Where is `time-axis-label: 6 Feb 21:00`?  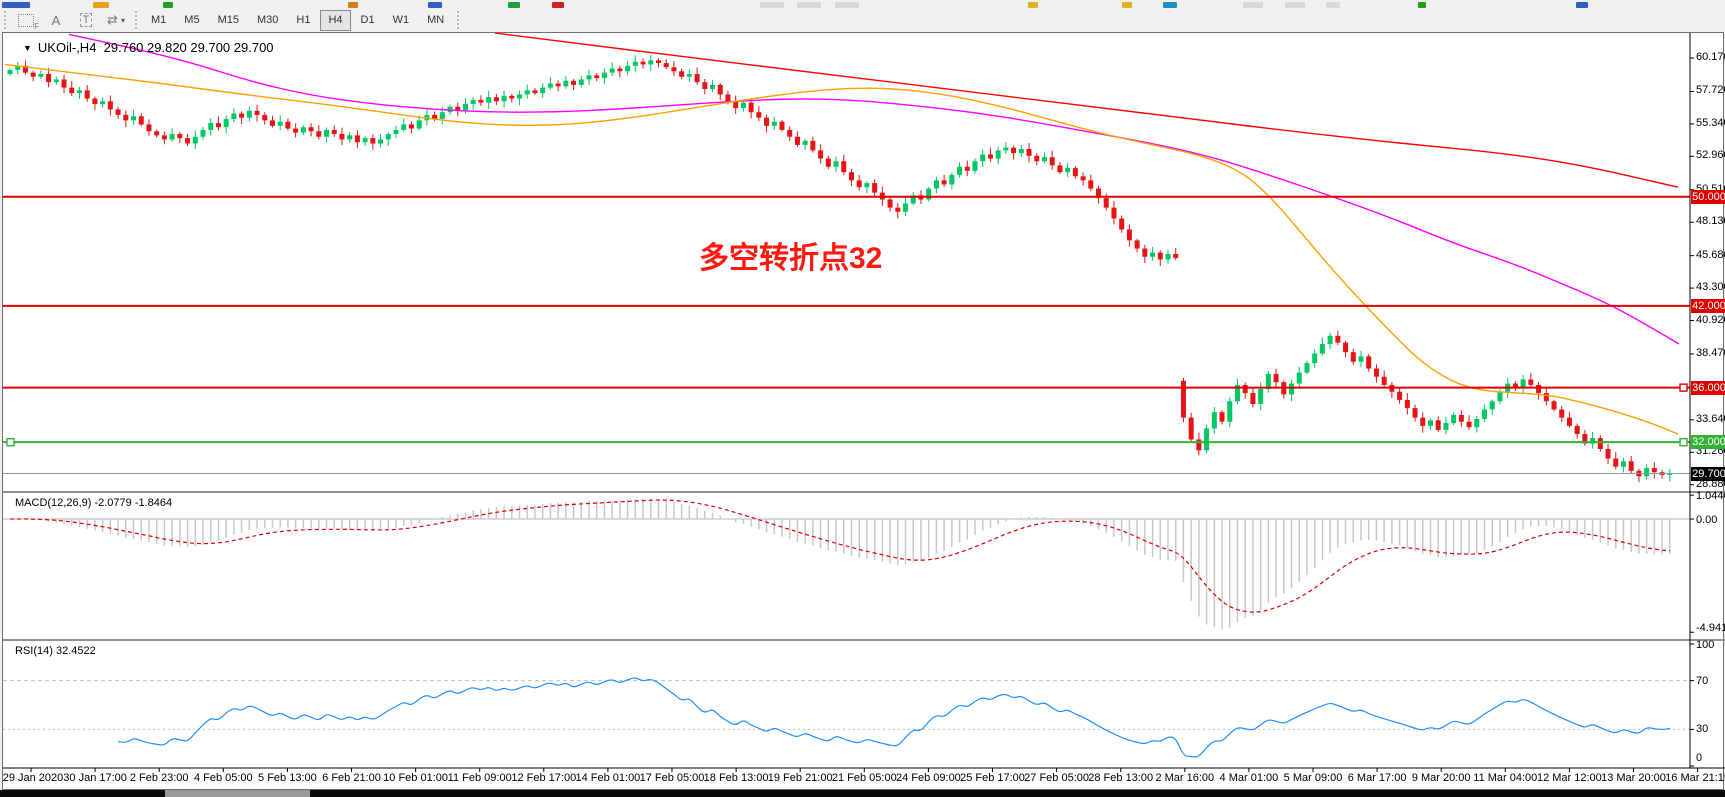
time-axis-label: 6 Feb 21:00 is located at coordinates (351, 778).